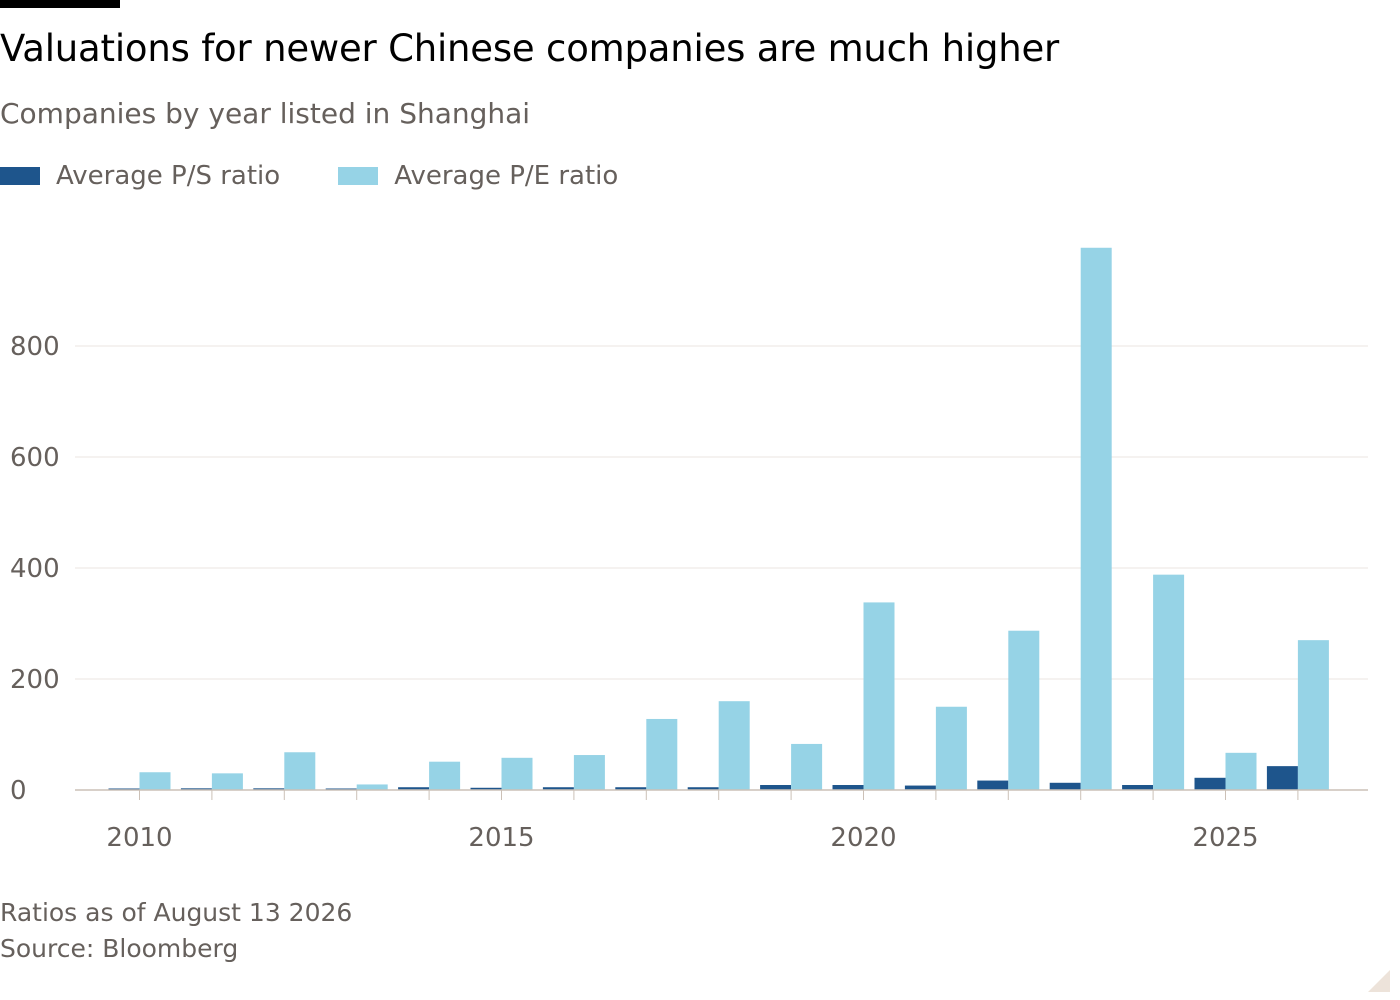 The width and height of the screenshot is (1400, 1000). Describe the element at coordinates (1225, 838) in the screenshot. I see `x-tick-label-2025: 2025` at that location.